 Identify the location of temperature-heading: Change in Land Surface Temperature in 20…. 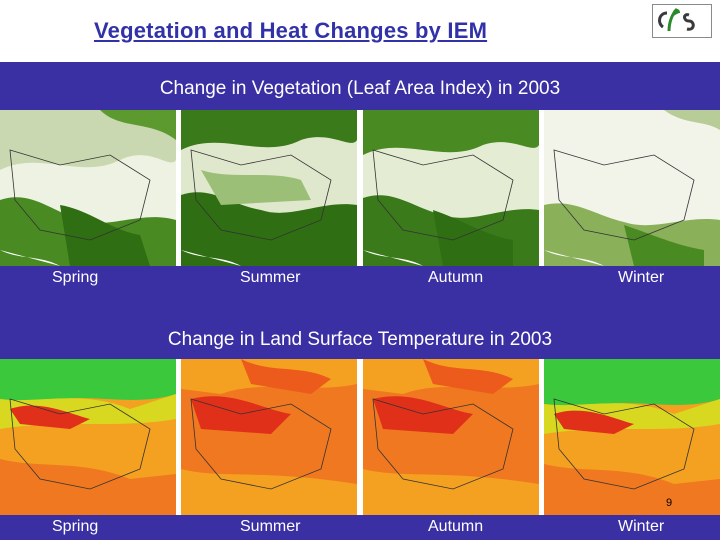
(360, 339).